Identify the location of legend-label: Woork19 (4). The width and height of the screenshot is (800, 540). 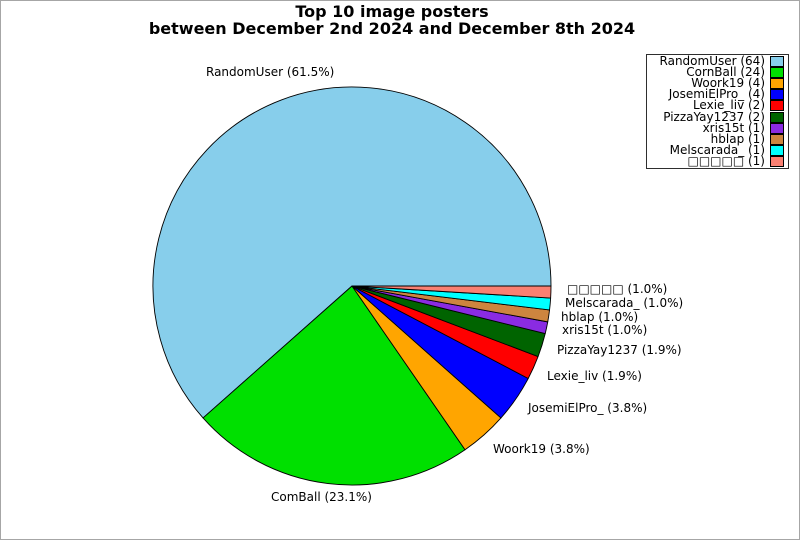
(728, 83).